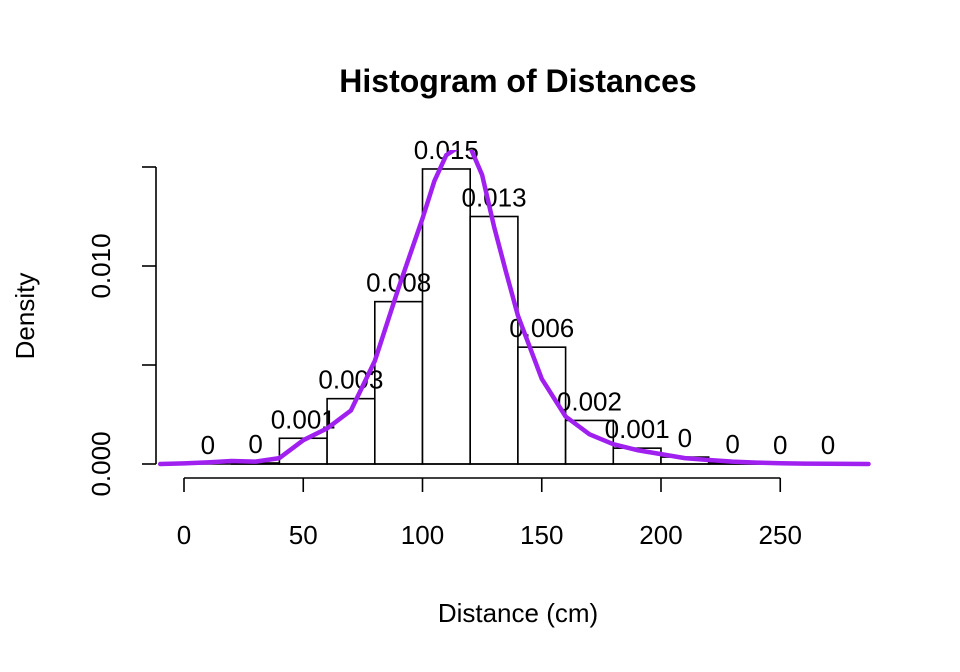 Image resolution: width=960 pixels, height=672 pixels. I want to click on y-tick-label: 0.010, so click(101, 265).